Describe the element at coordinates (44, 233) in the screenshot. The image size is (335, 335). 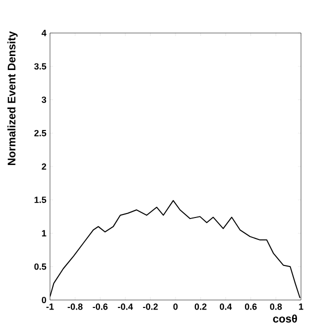
I see `y-tick-label: 1` at that location.